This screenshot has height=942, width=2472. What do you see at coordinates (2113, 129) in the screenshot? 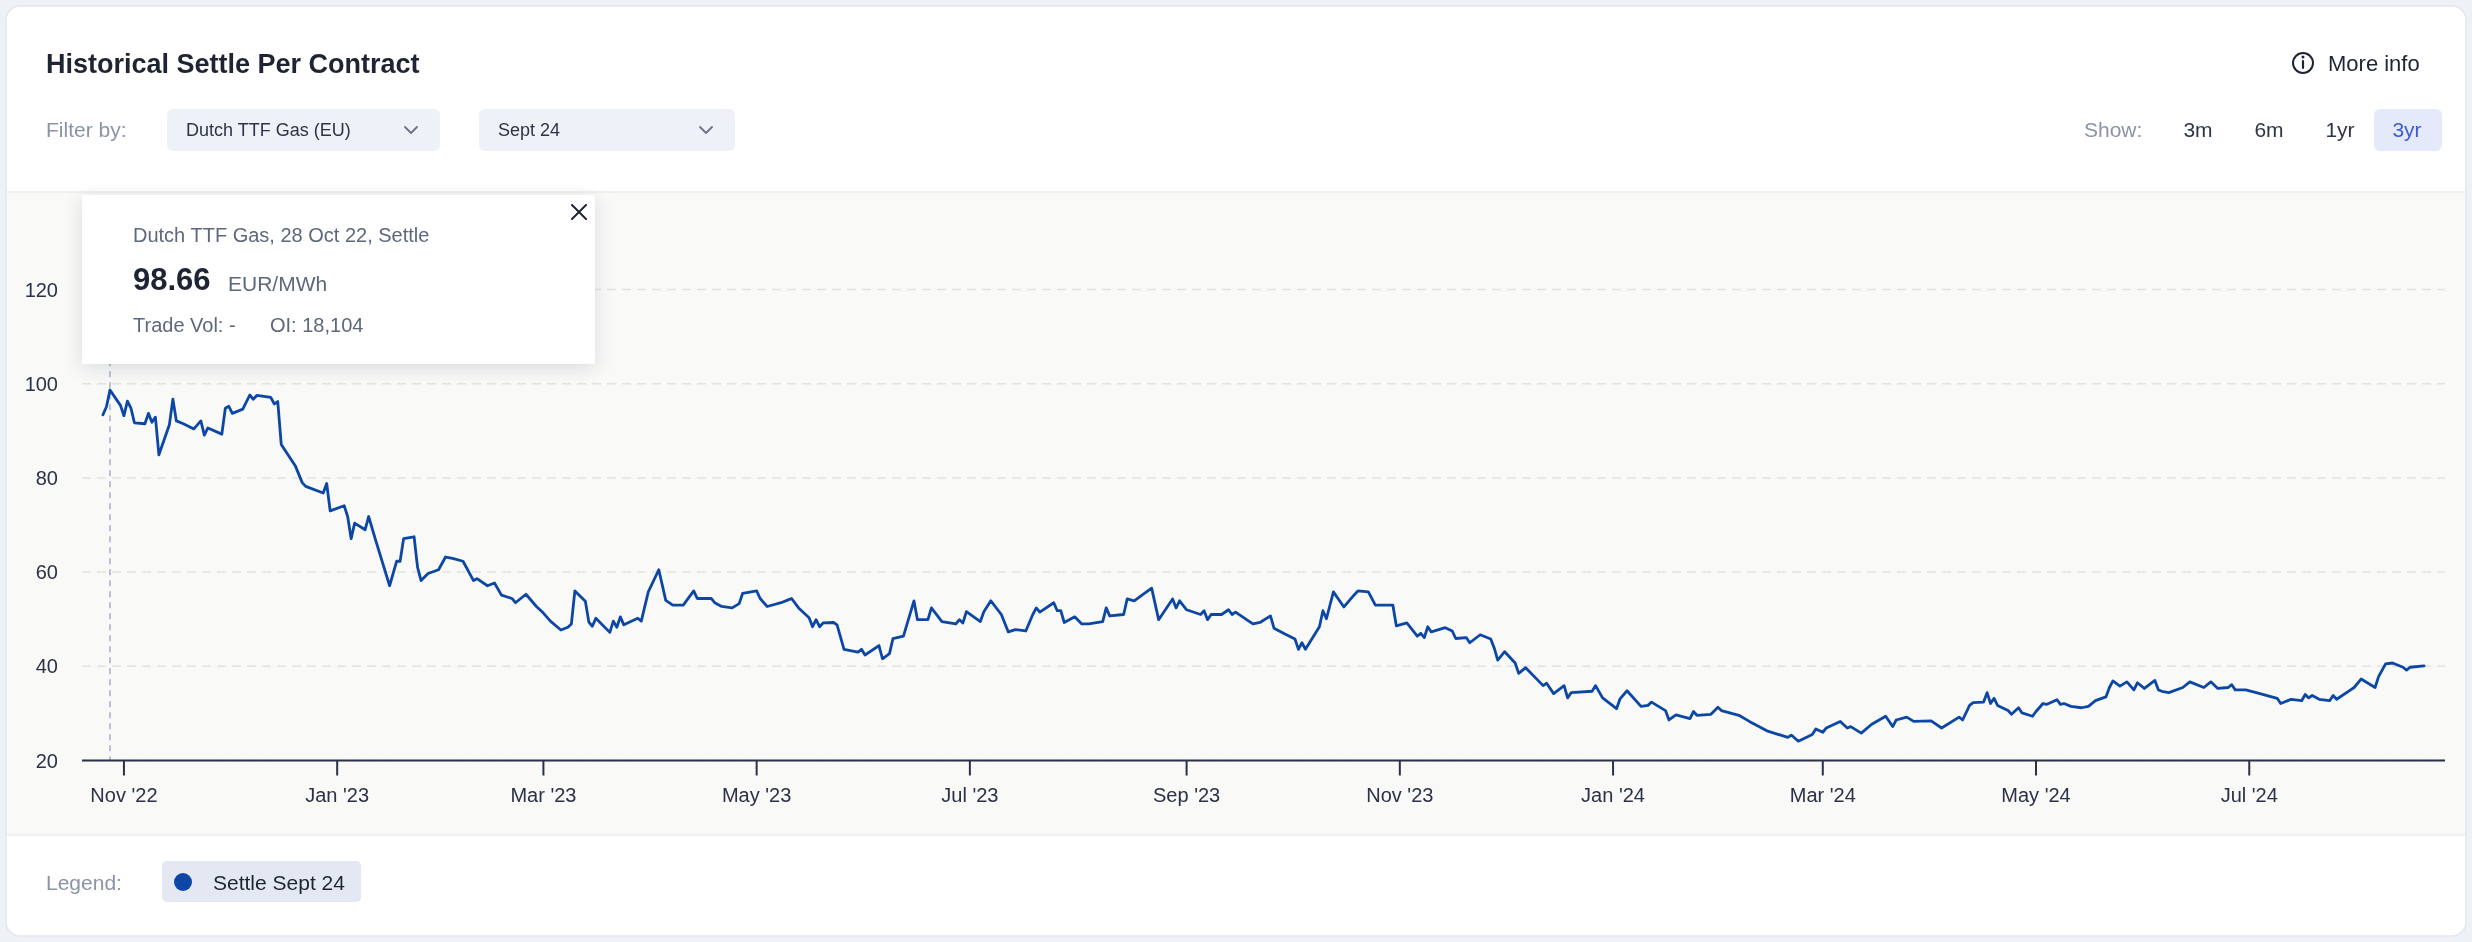
I see `text: Show:` at bounding box center [2113, 129].